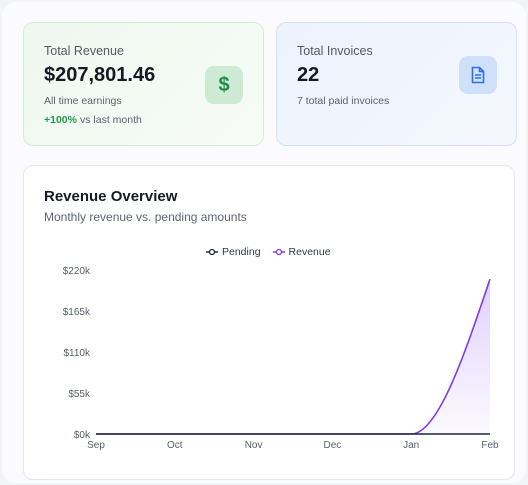 This screenshot has width=528, height=485. I want to click on revenue-change: +100% vs last month, so click(93, 120).